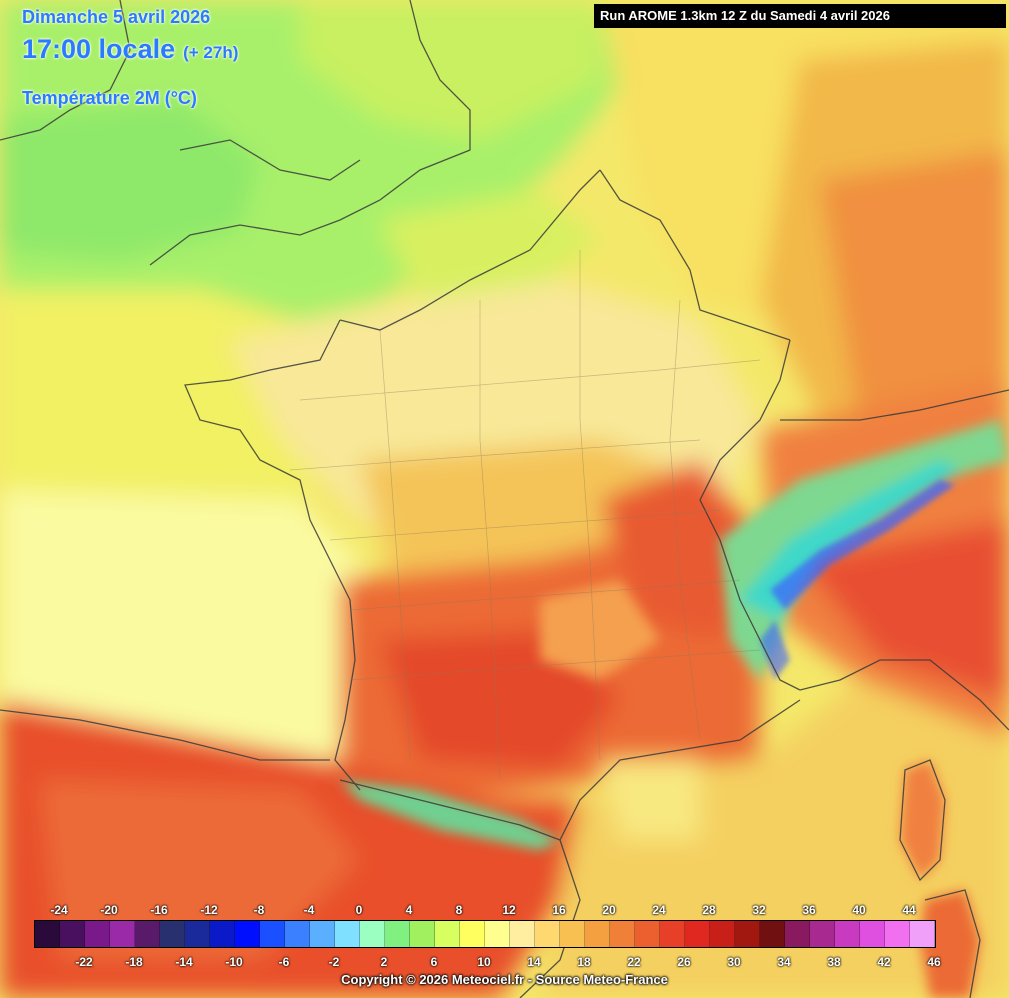  What do you see at coordinates (609, 910) in the screenshot?
I see `scale-label-top: 20` at bounding box center [609, 910].